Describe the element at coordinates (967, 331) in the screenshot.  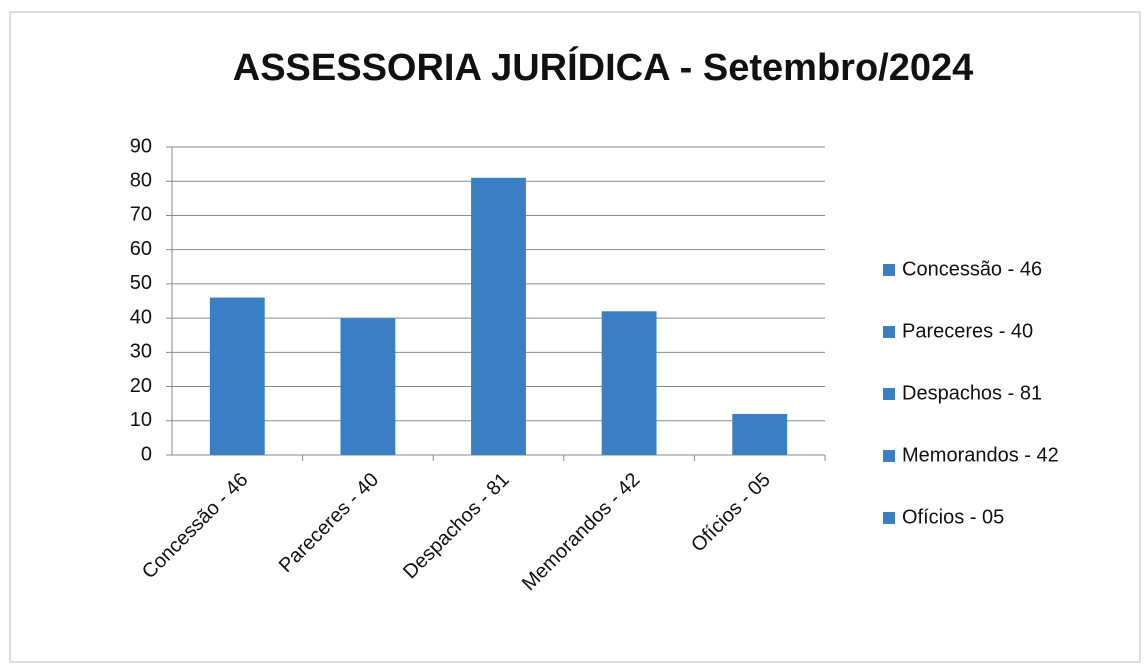
I see `legend-label: Pareceres - 40` at that location.